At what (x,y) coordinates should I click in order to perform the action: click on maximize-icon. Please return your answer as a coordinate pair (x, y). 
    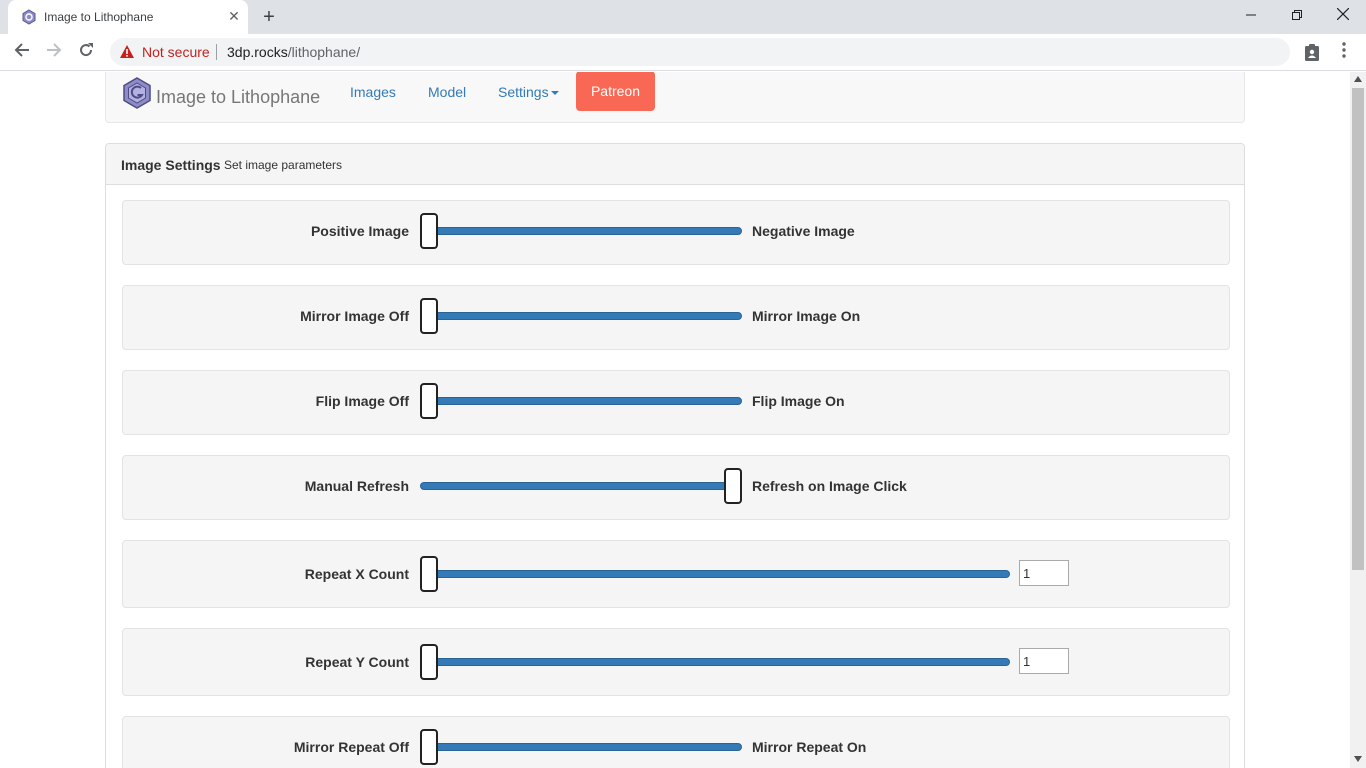
    Looking at the image, I should click on (1297, 15).